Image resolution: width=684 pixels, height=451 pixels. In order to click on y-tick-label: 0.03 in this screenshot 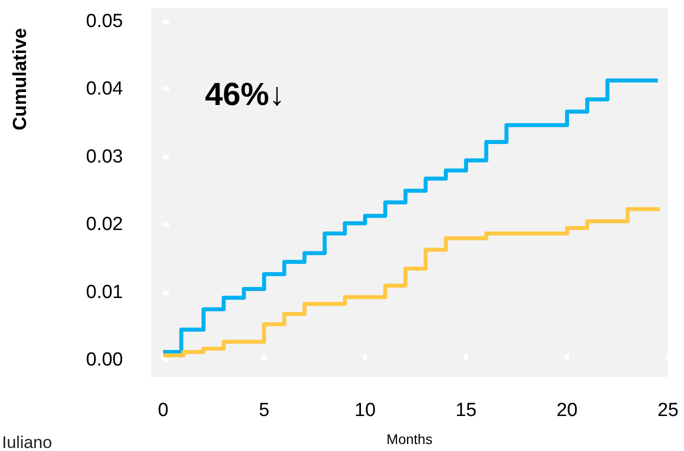, I will do `click(104, 157)`.